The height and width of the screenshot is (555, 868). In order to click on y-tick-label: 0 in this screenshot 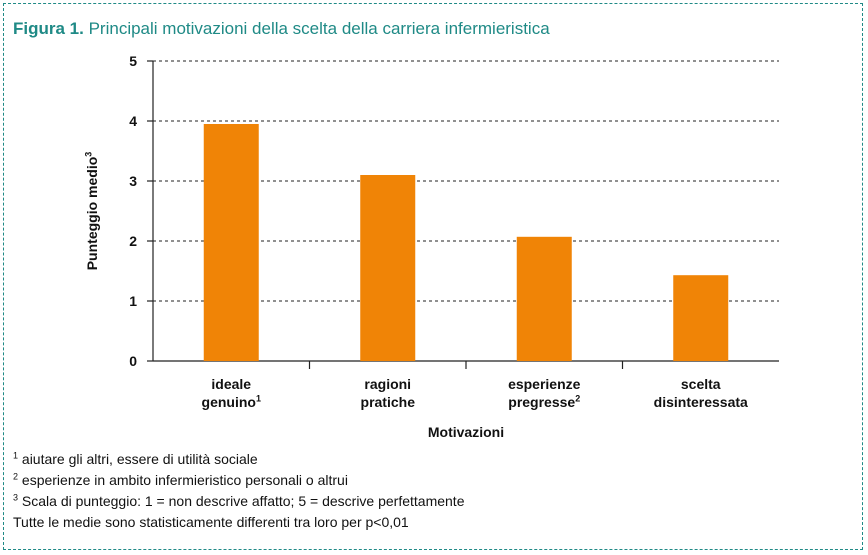, I will do `click(133, 361)`.